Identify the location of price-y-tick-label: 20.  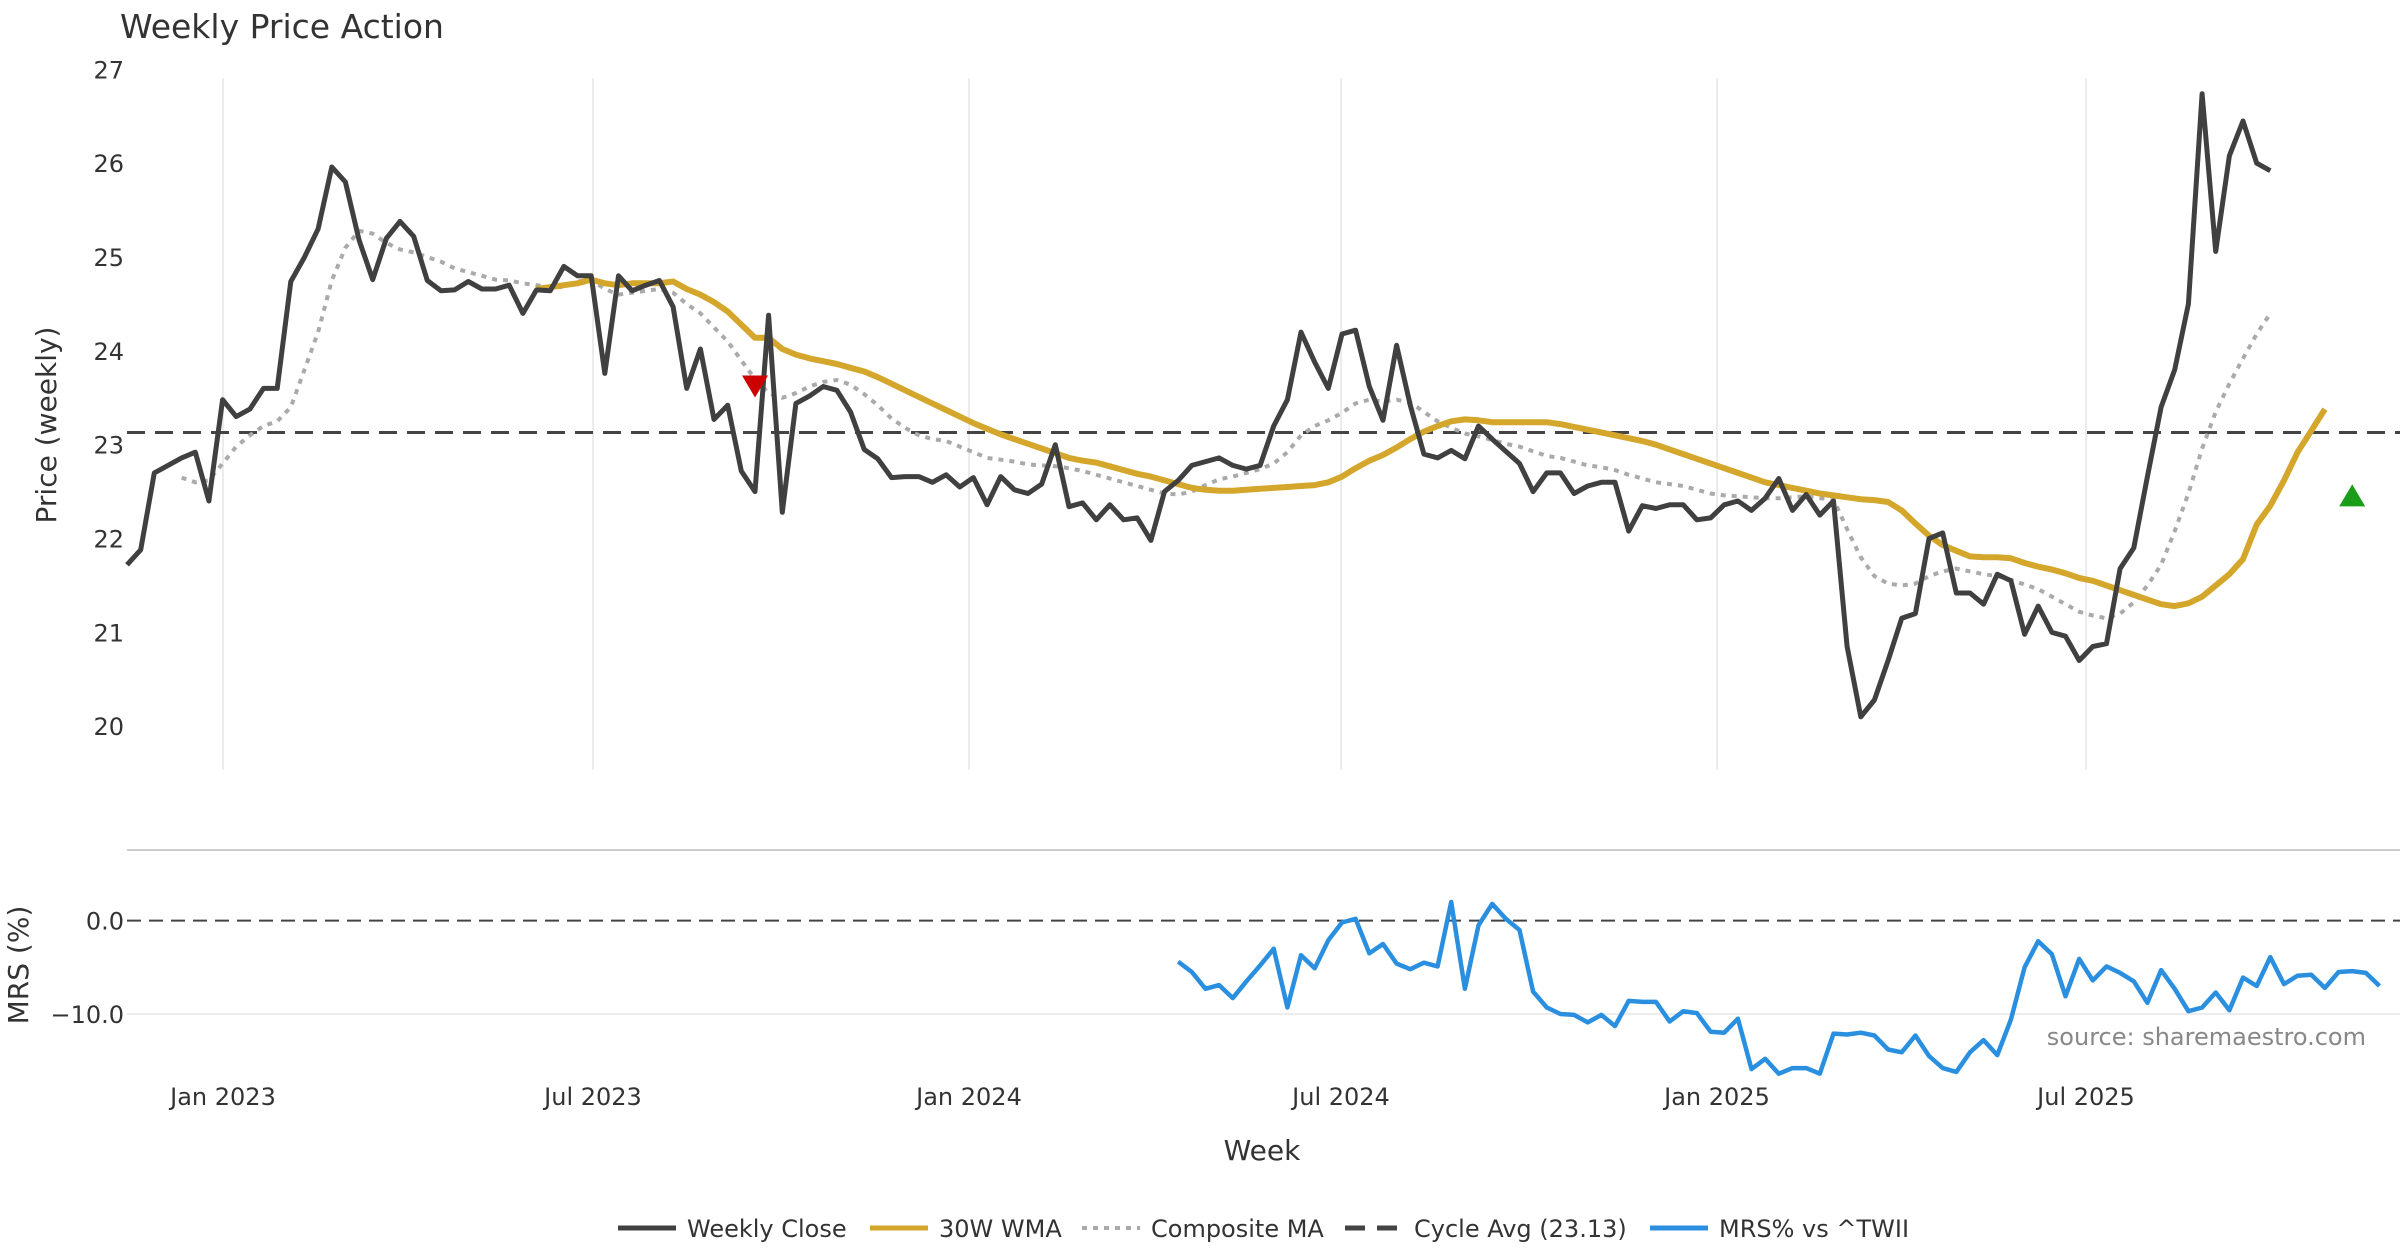
(108, 727).